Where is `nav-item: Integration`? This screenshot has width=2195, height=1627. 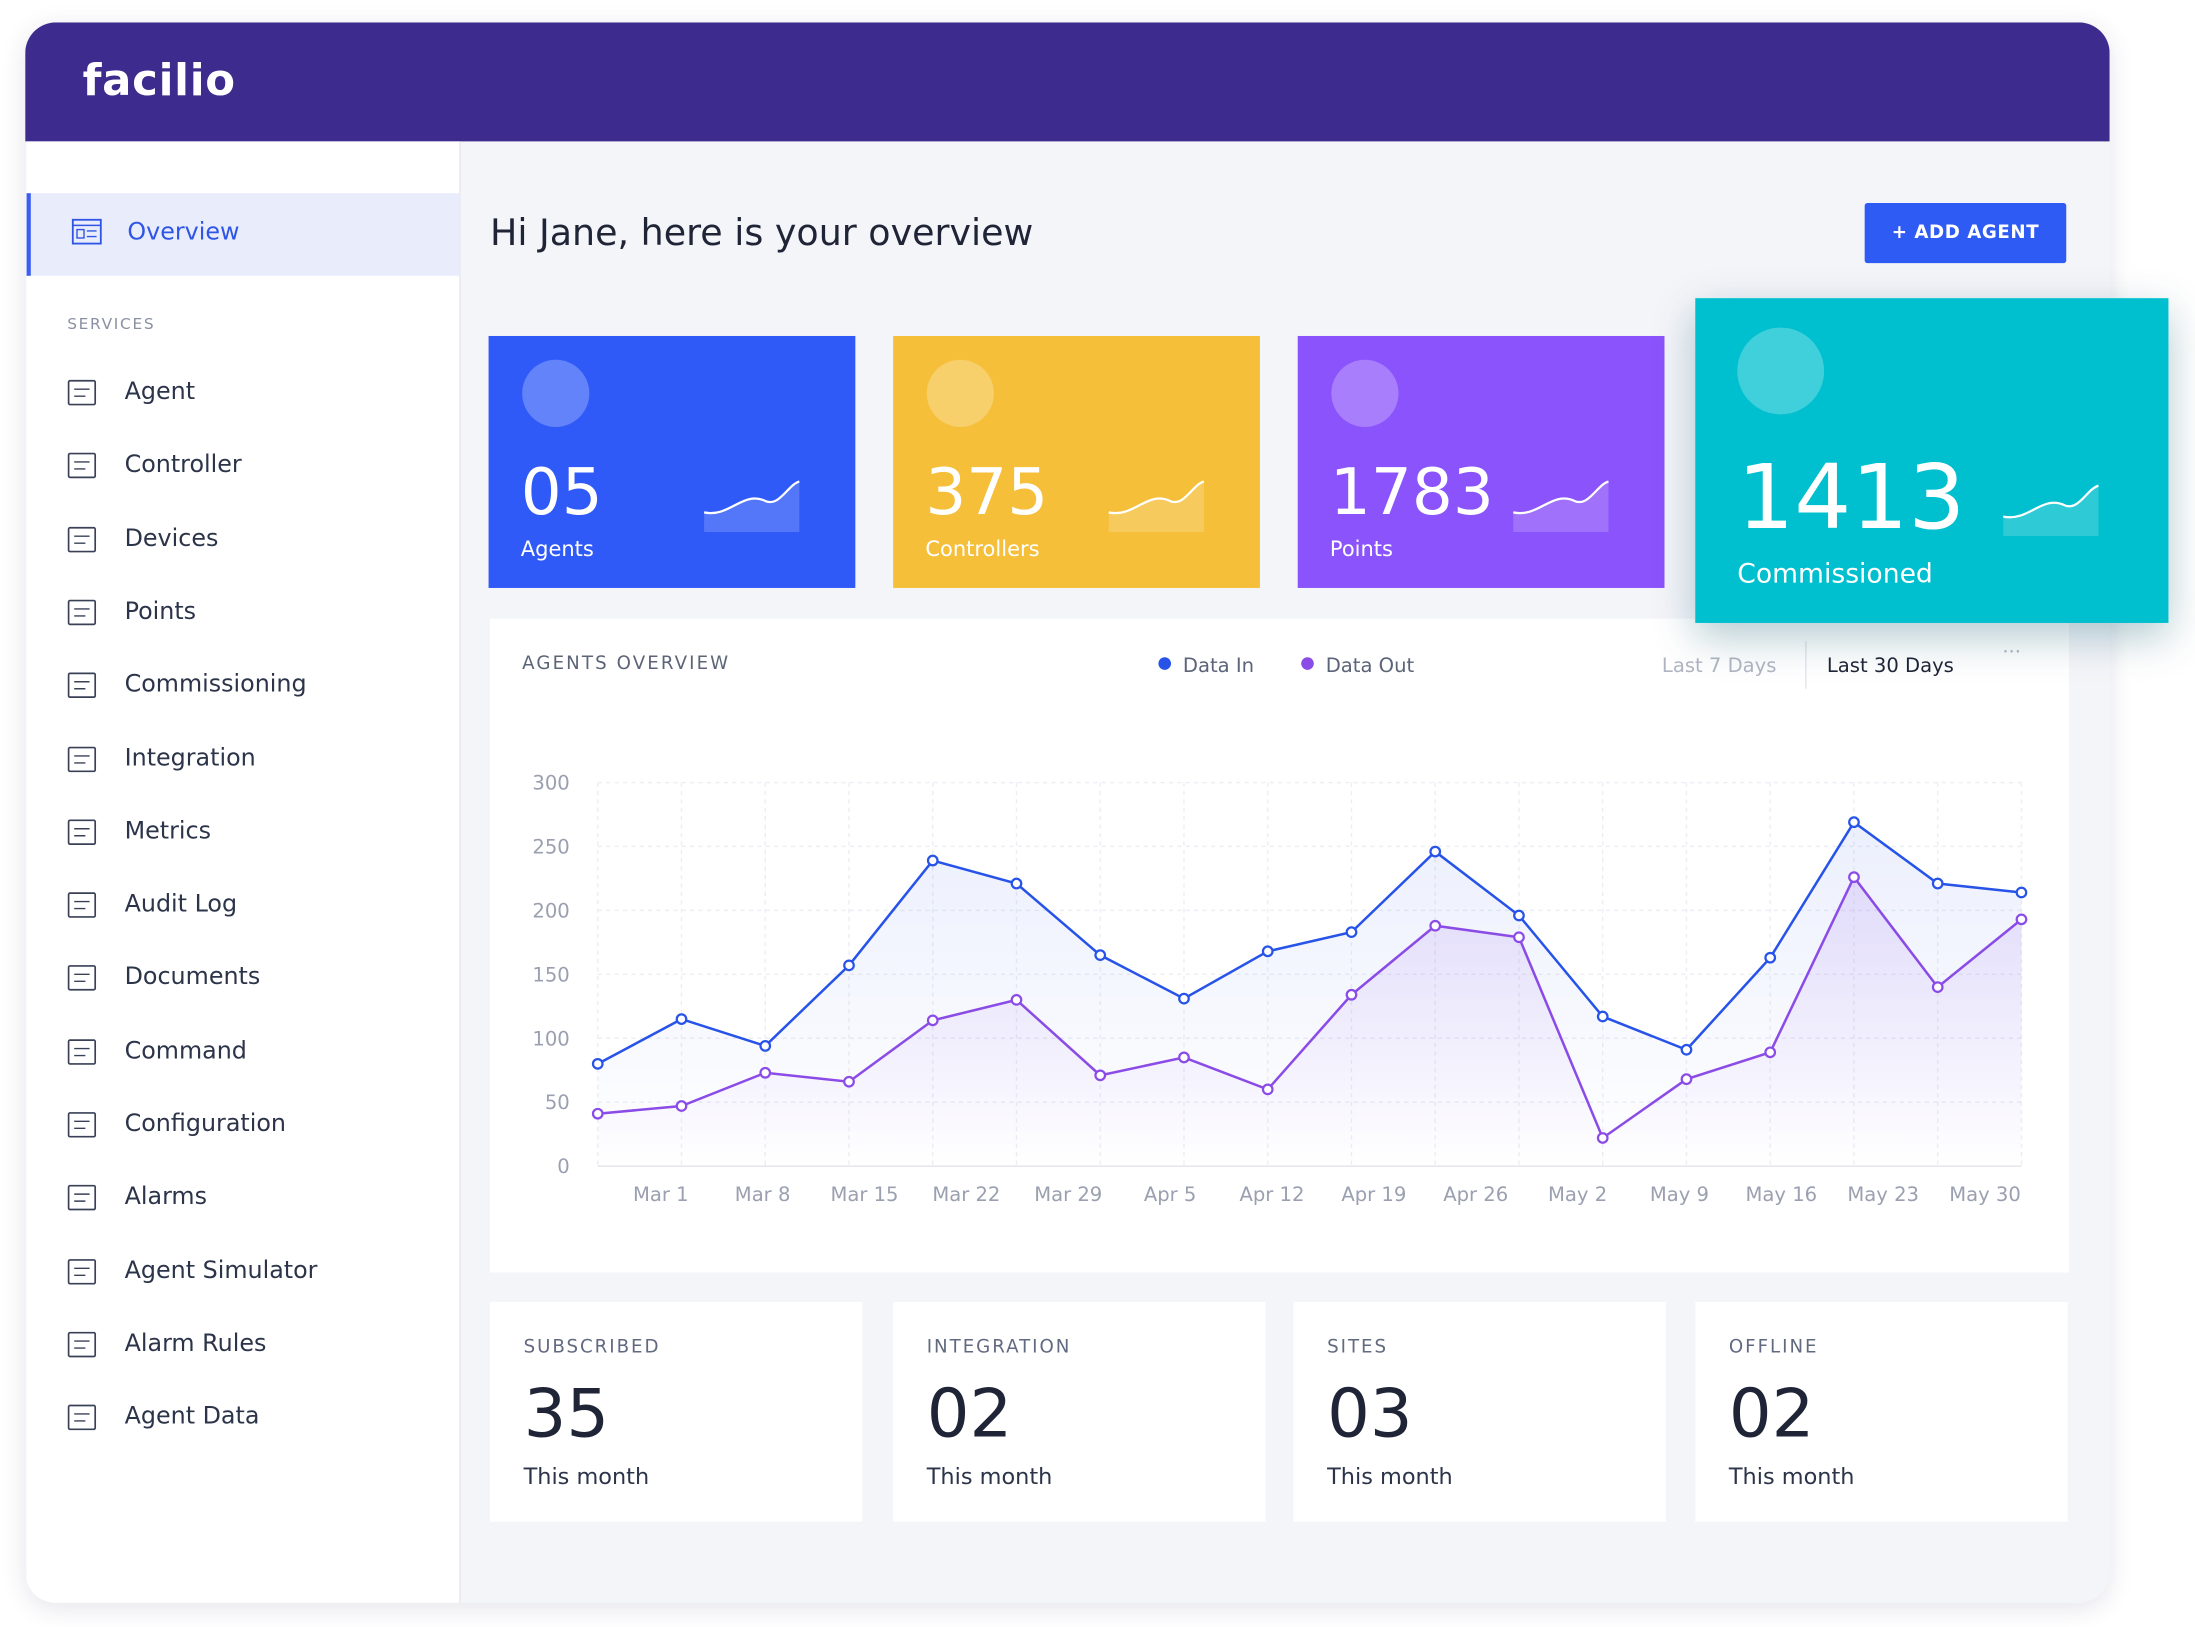 nav-item: Integration is located at coordinates (243, 759).